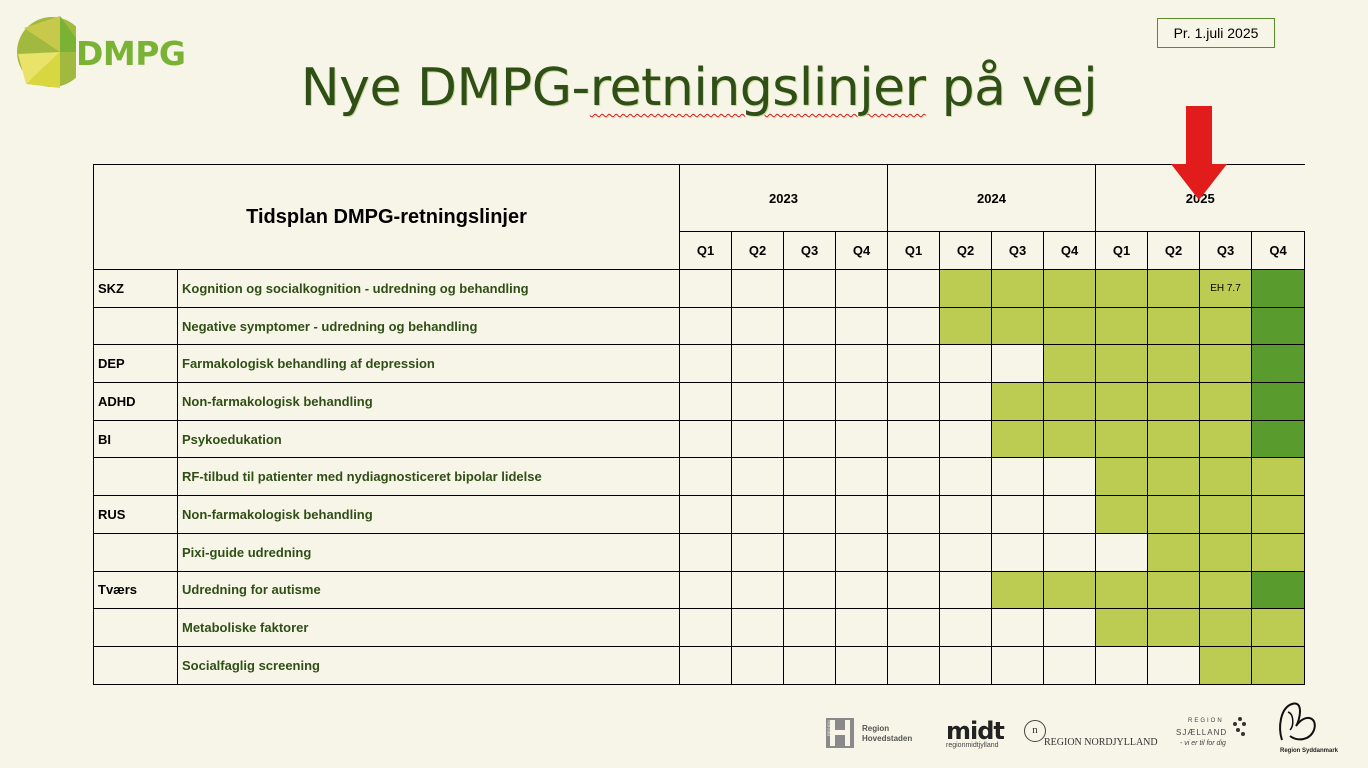  Describe the element at coordinates (684, 88) in the screenshot. I see `page-title: Nye DMPG-retningslinjer på vej` at that location.